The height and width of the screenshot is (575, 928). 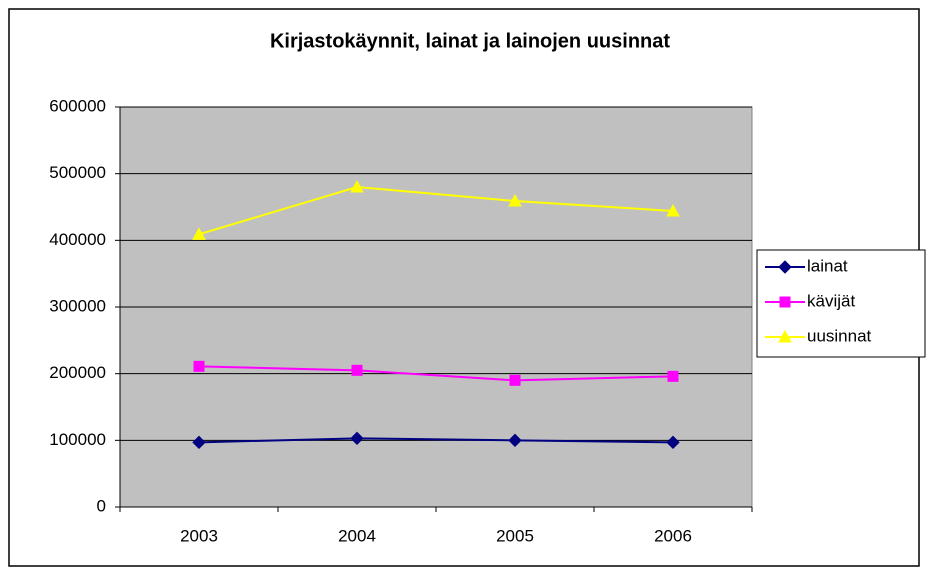 What do you see at coordinates (673, 535) in the screenshot?
I see `x-tick-label: 2006` at bounding box center [673, 535].